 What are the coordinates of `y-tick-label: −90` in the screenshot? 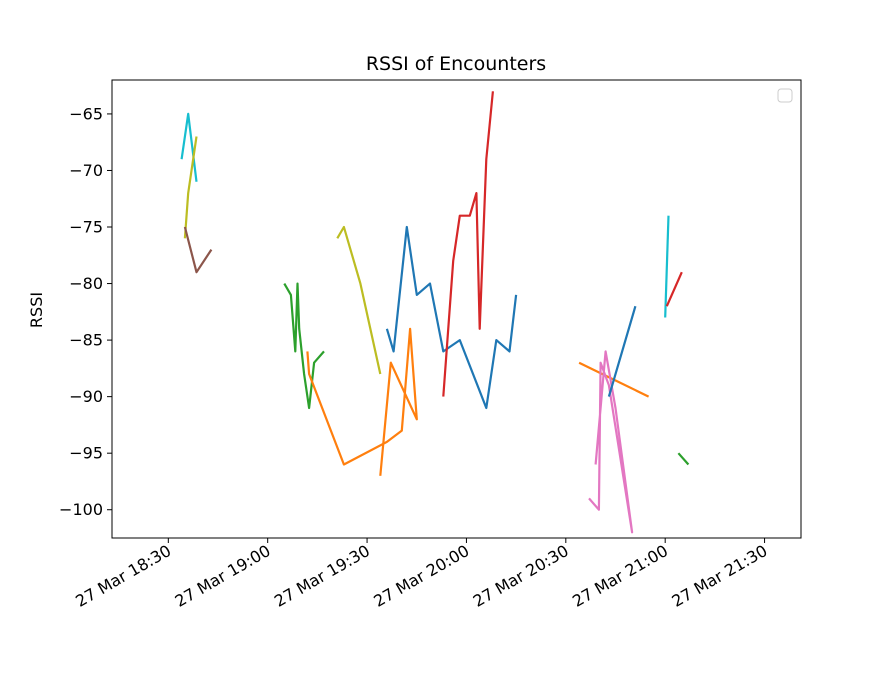 It's located at (86, 396).